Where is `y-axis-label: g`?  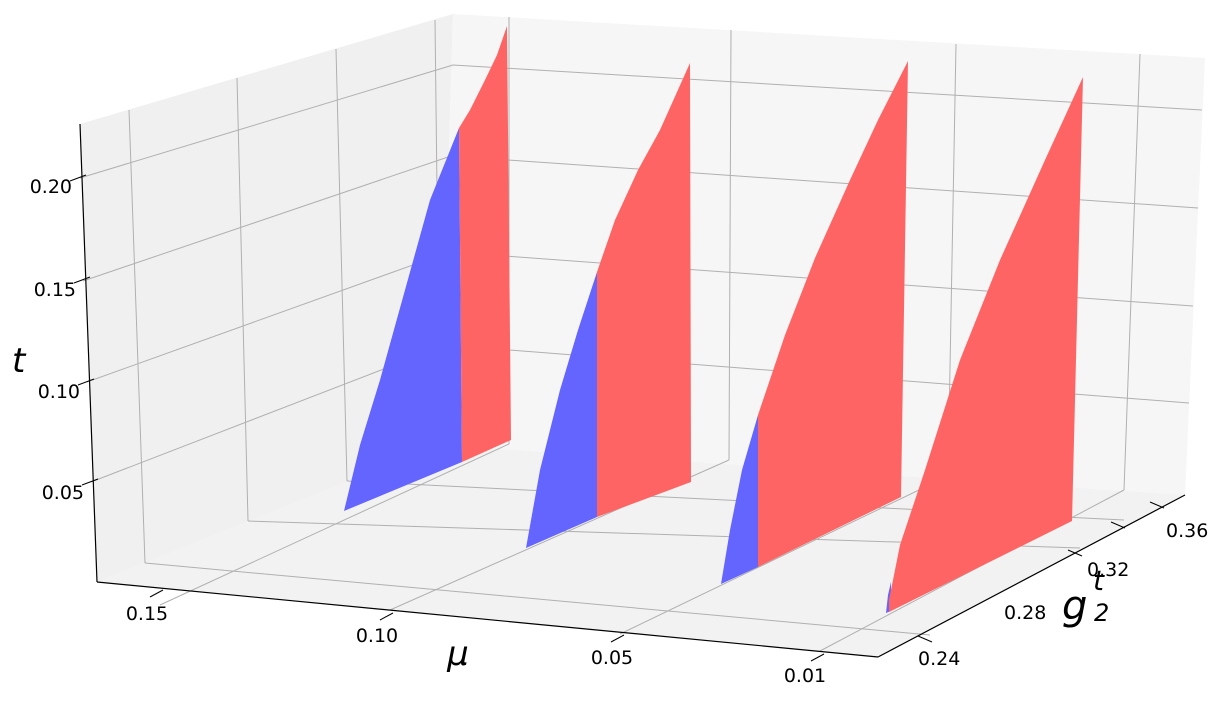
y-axis-label: g is located at coordinates (1074, 606).